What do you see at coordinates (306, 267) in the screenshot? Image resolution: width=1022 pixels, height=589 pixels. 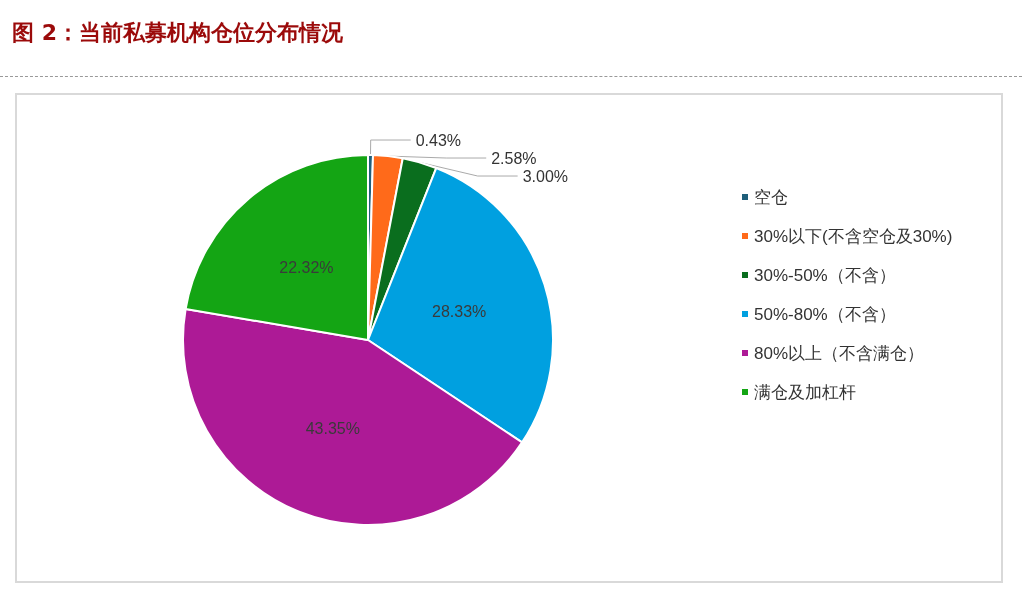 I see `data-label: 22.32%` at bounding box center [306, 267].